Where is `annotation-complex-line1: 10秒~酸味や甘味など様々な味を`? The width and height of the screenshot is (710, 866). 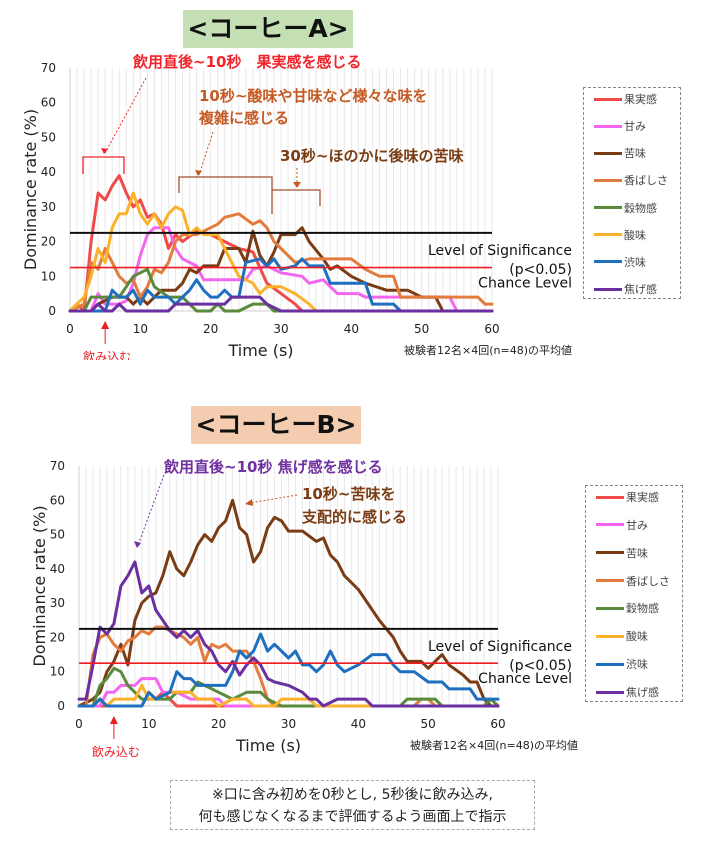 annotation-complex-line1: 10秒~酸味や甘味など様々な味を is located at coordinates (313, 96).